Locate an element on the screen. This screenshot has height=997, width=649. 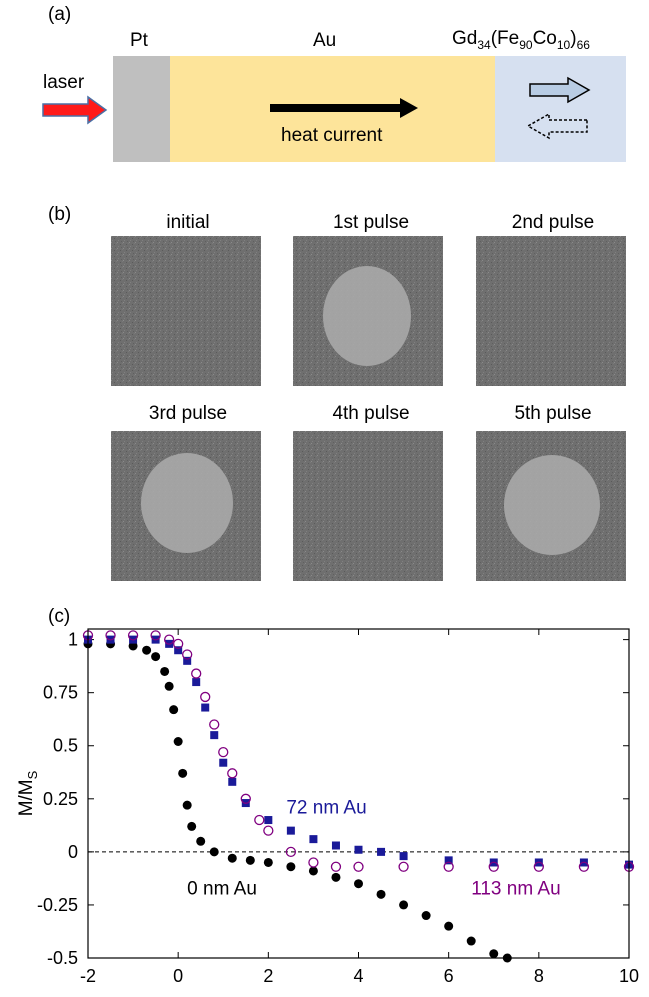
magnetization-arrow-right-icon is located at coordinates (560, 90).